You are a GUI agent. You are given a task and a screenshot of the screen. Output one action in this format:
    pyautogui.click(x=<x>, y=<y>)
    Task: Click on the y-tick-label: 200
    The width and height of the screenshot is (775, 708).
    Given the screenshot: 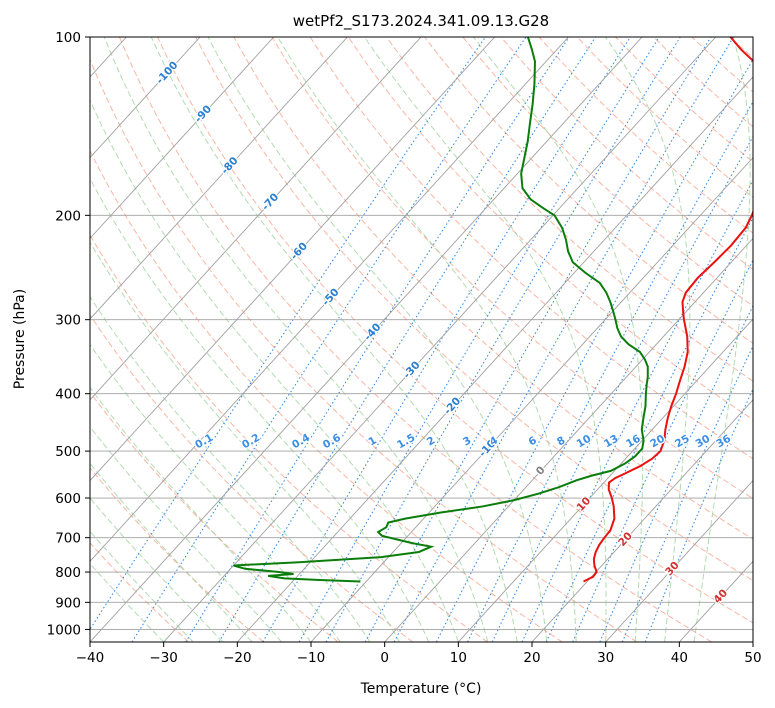 What is the action you would take?
    pyautogui.click(x=68, y=216)
    